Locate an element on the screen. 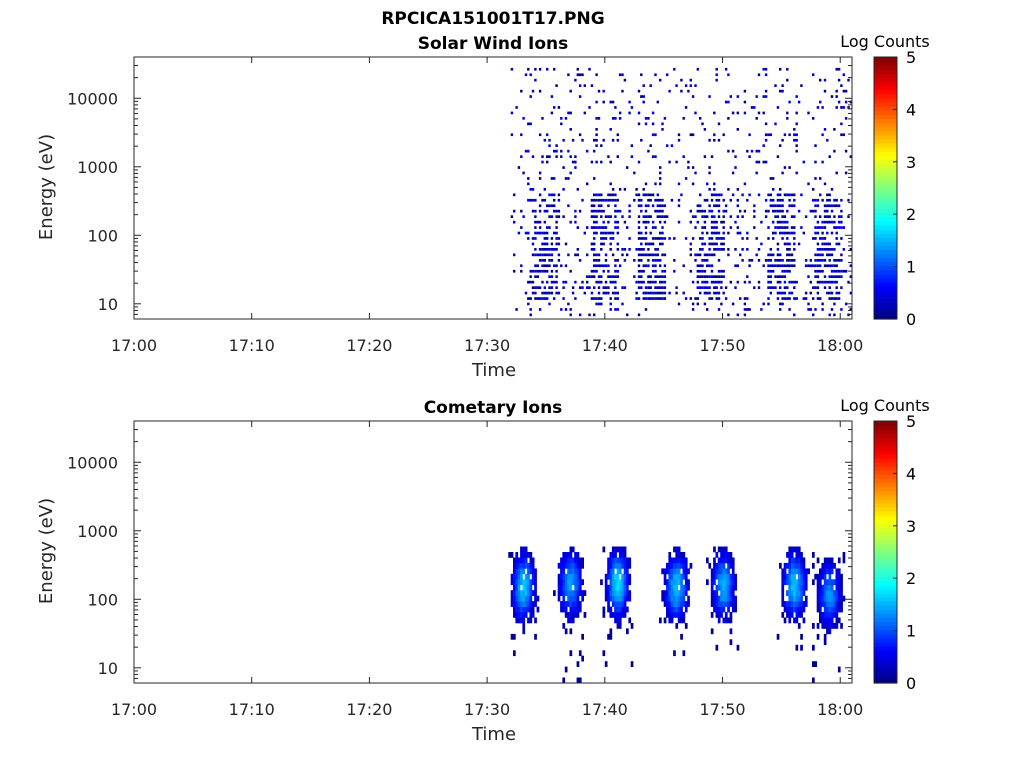 The image size is (1024, 768). x-axis-label: Time is located at coordinates (493, 734).